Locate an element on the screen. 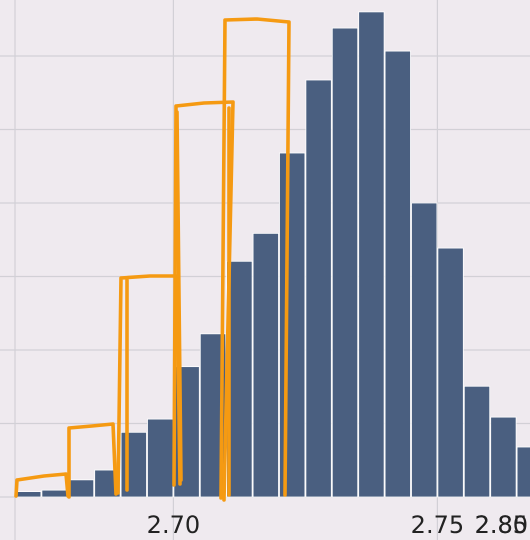 The height and width of the screenshot is (540, 530). x-tick-label-0: 2.70 is located at coordinates (173, 525).